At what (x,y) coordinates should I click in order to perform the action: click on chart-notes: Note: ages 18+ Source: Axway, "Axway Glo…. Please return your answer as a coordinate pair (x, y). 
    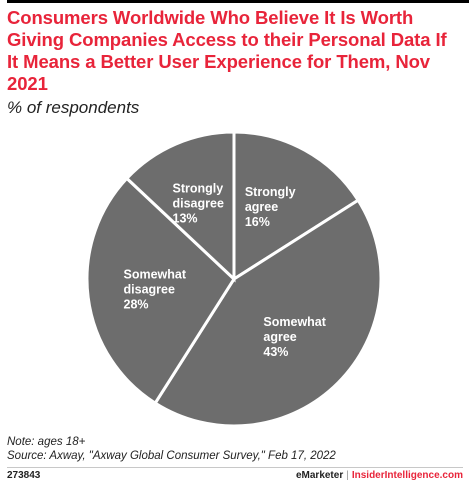
    Looking at the image, I should click on (171, 449).